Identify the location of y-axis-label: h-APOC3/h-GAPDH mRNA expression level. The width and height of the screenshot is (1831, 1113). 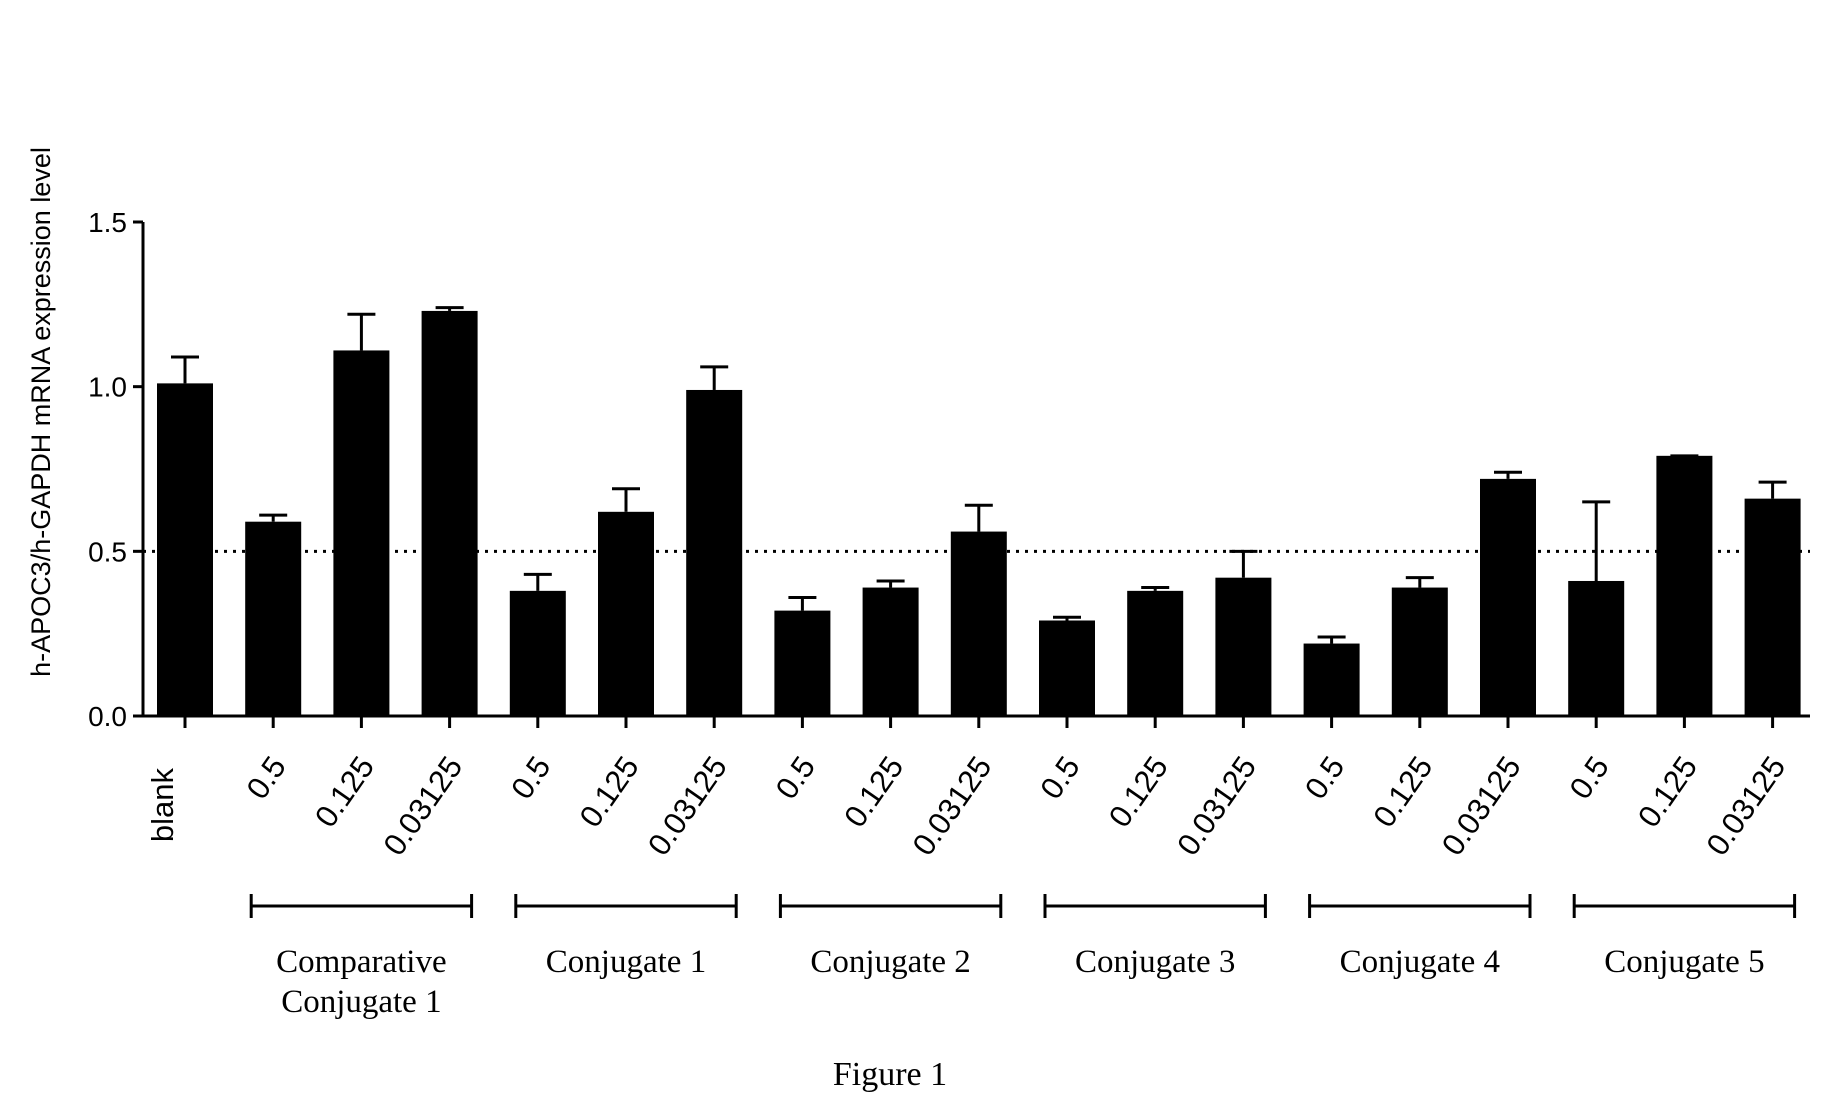
(41, 412).